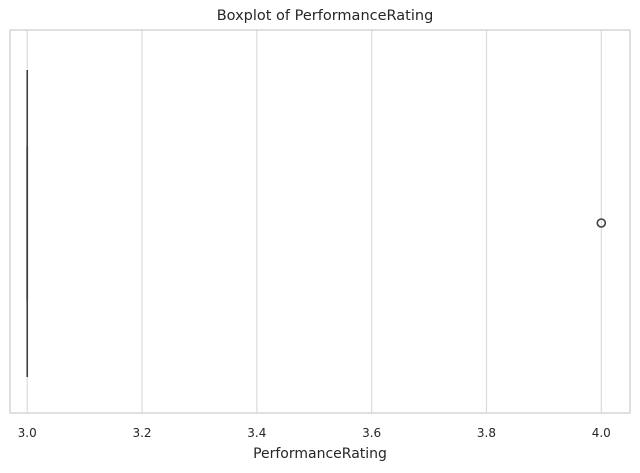 The height and width of the screenshot is (473, 640). I want to click on outliers, so click(601, 223).